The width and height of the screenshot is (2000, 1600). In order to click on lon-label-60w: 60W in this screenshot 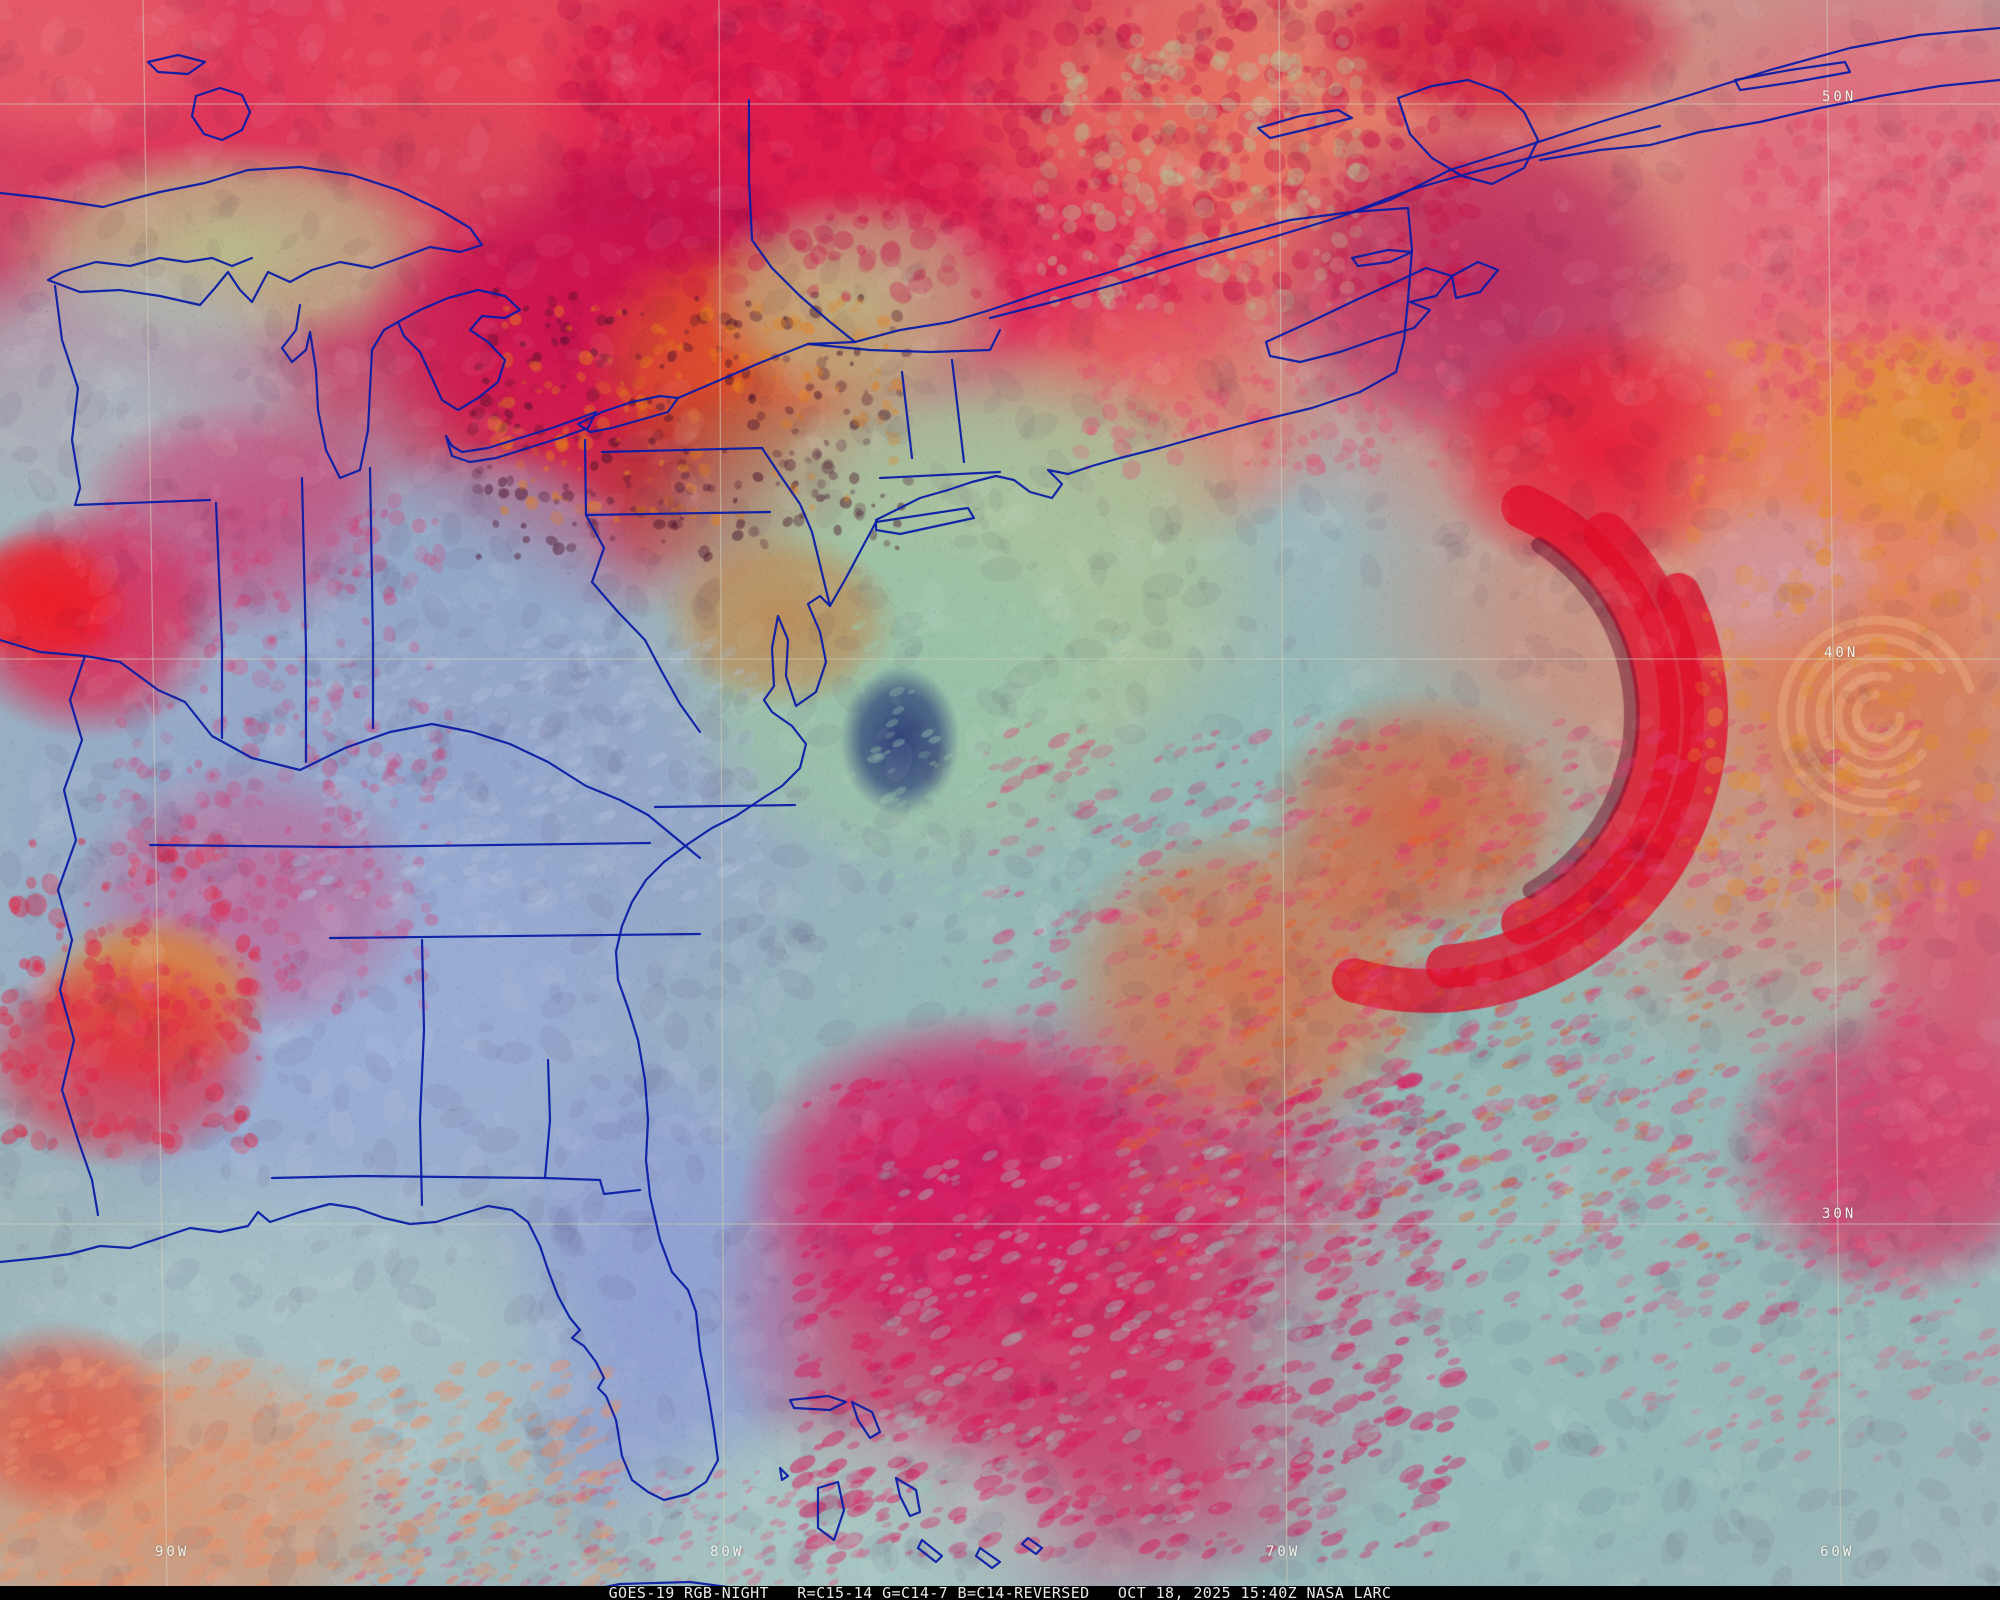, I will do `click(1837, 1552)`.